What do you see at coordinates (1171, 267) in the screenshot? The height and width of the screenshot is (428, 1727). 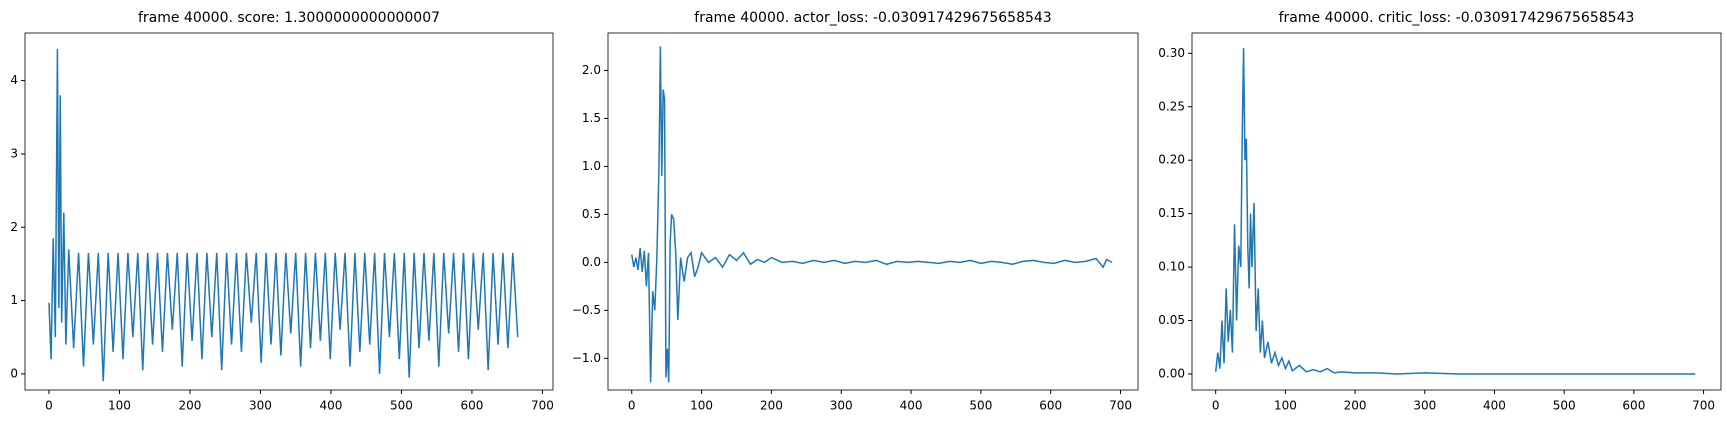 I see `y-tick-label: 0.10` at bounding box center [1171, 267].